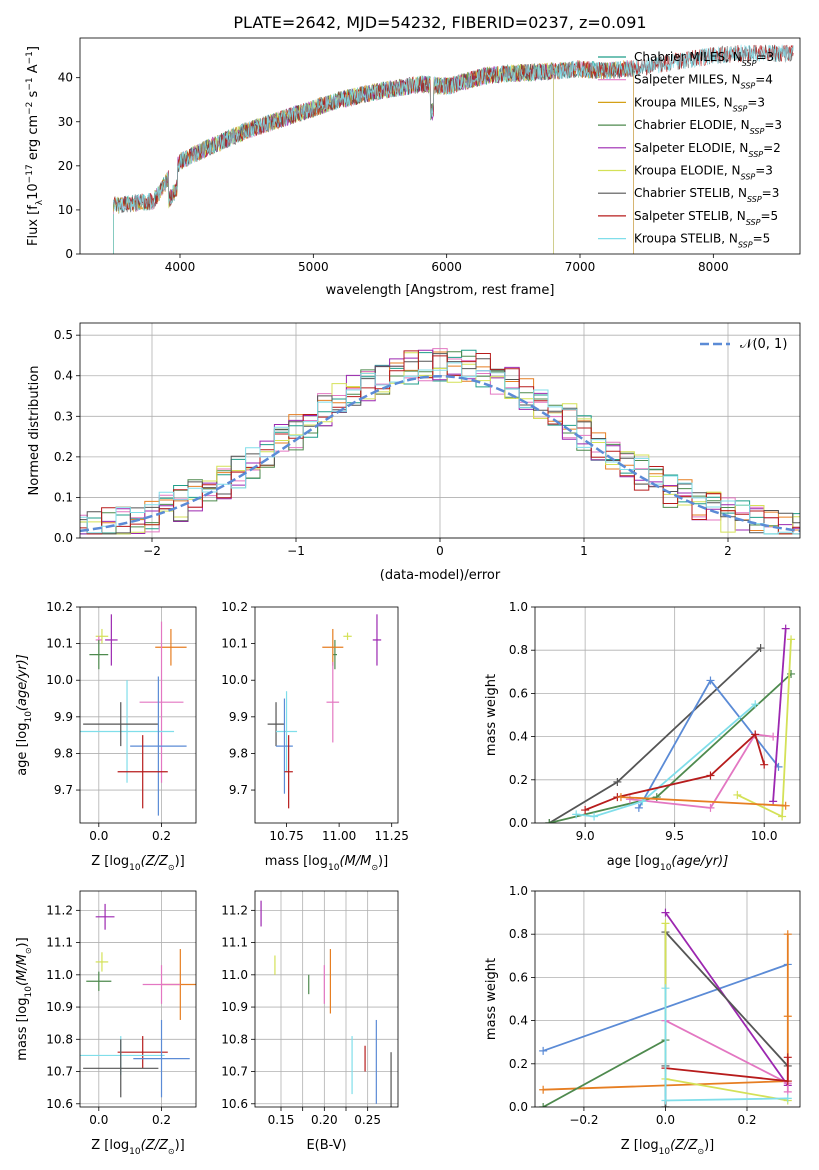 The width and height of the screenshot is (819, 1170). Describe the element at coordinates (63, 335) in the screenshot. I see `y-tick-label: 0.5` at that location.